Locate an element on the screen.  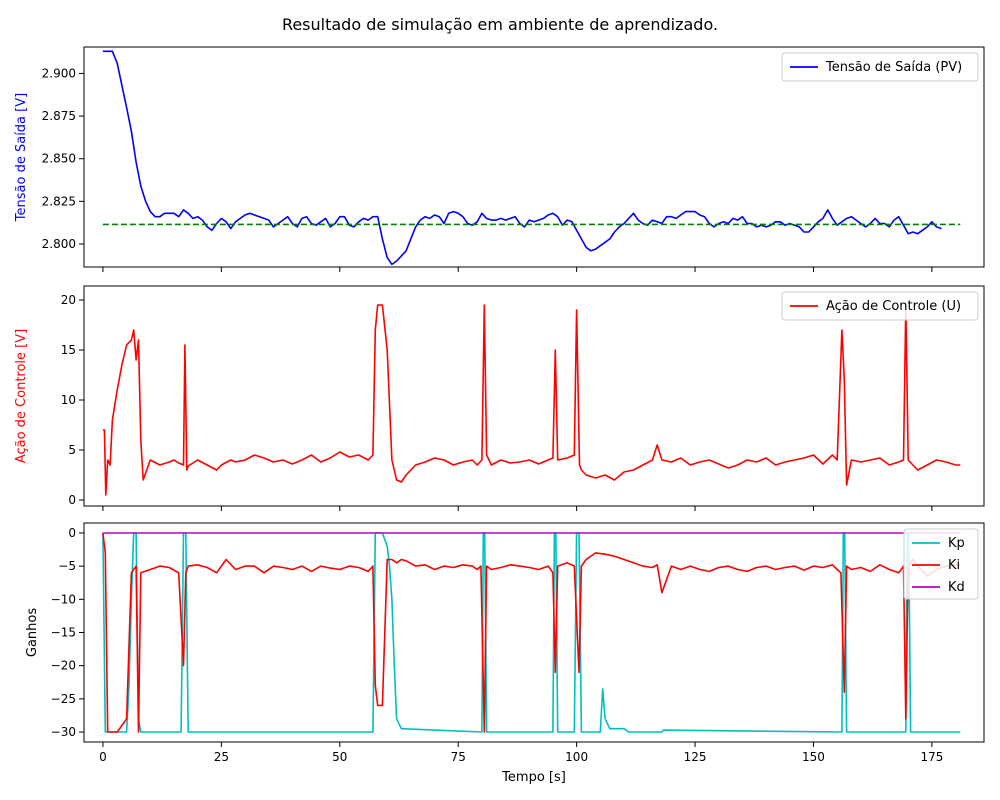
y-tick-label: −15 is located at coordinates (63, 633).